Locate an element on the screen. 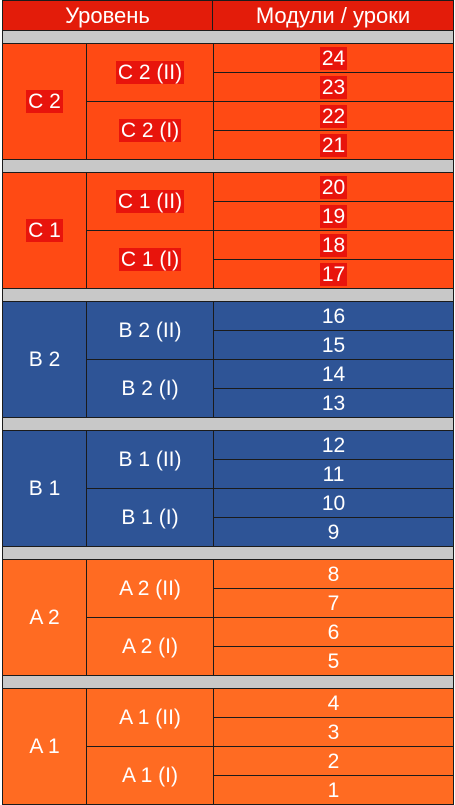  sublevel-cell-text: B 2 (II) is located at coordinates (150, 330).